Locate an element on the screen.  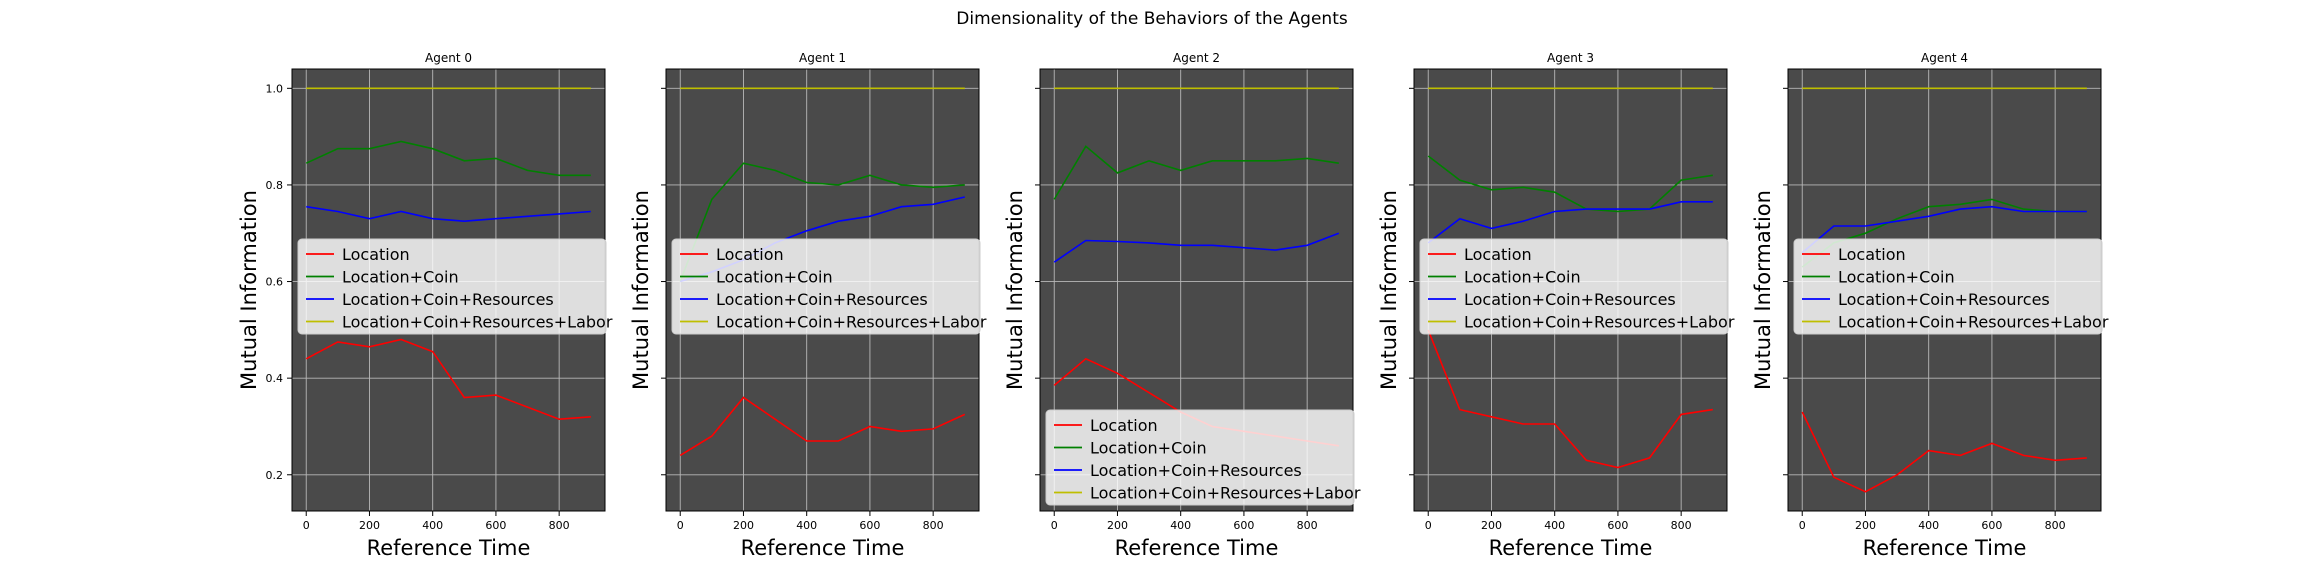
subplot-title: Agent 2 is located at coordinates (1196, 58).